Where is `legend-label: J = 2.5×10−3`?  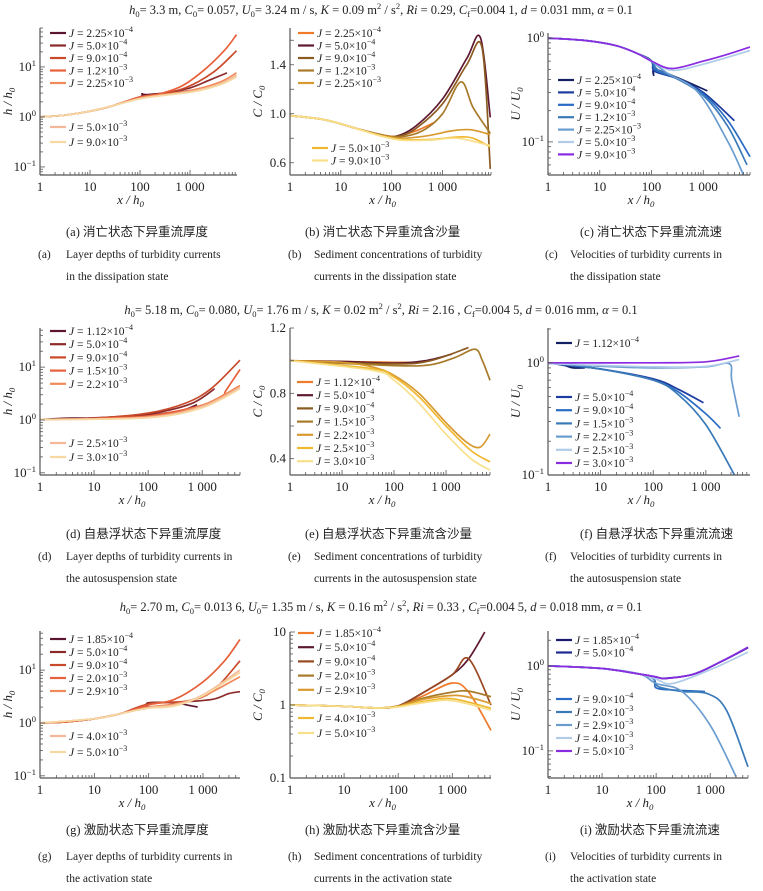
legend-label: J = 2.5×10−3 is located at coordinates (98, 442).